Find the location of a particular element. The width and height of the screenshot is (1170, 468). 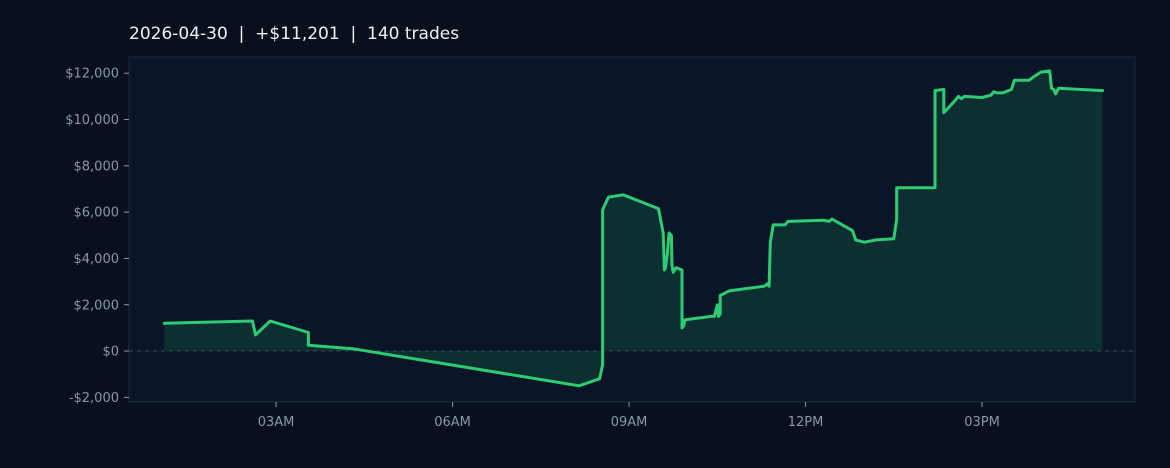

y-tick-label: $12,000 is located at coordinates (92, 74).